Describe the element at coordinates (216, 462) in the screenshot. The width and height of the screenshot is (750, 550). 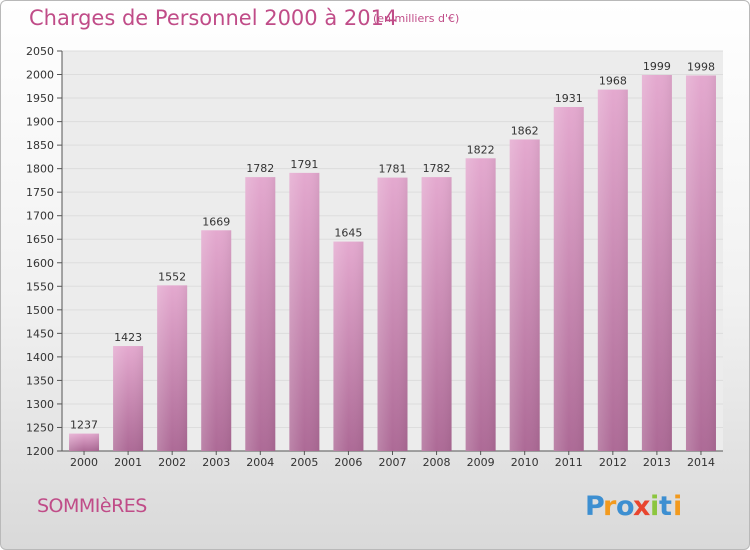
I see `x-tick-label: 2003` at that location.